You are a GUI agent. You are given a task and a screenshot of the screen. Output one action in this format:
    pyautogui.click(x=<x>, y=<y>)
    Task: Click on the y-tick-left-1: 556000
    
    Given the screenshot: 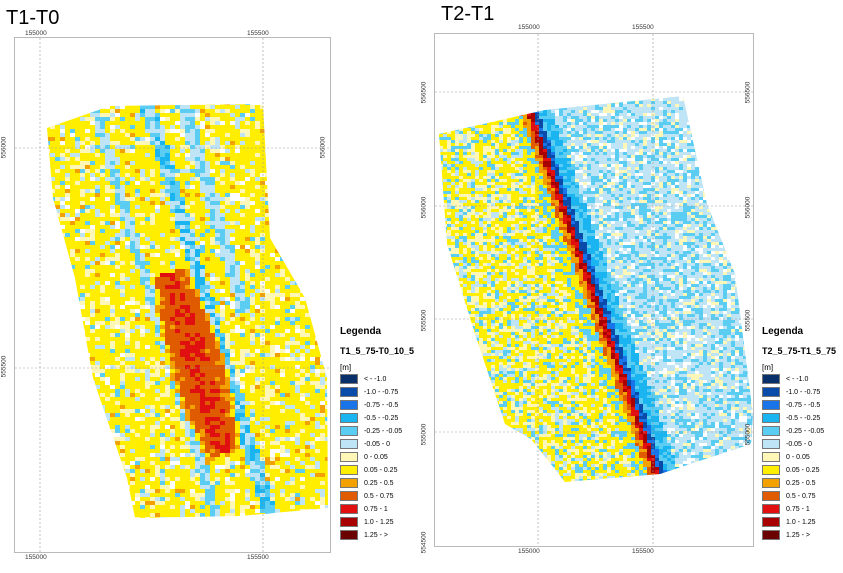 What is the action you would take?
    pyautogui.click(x=4, y=147)
    